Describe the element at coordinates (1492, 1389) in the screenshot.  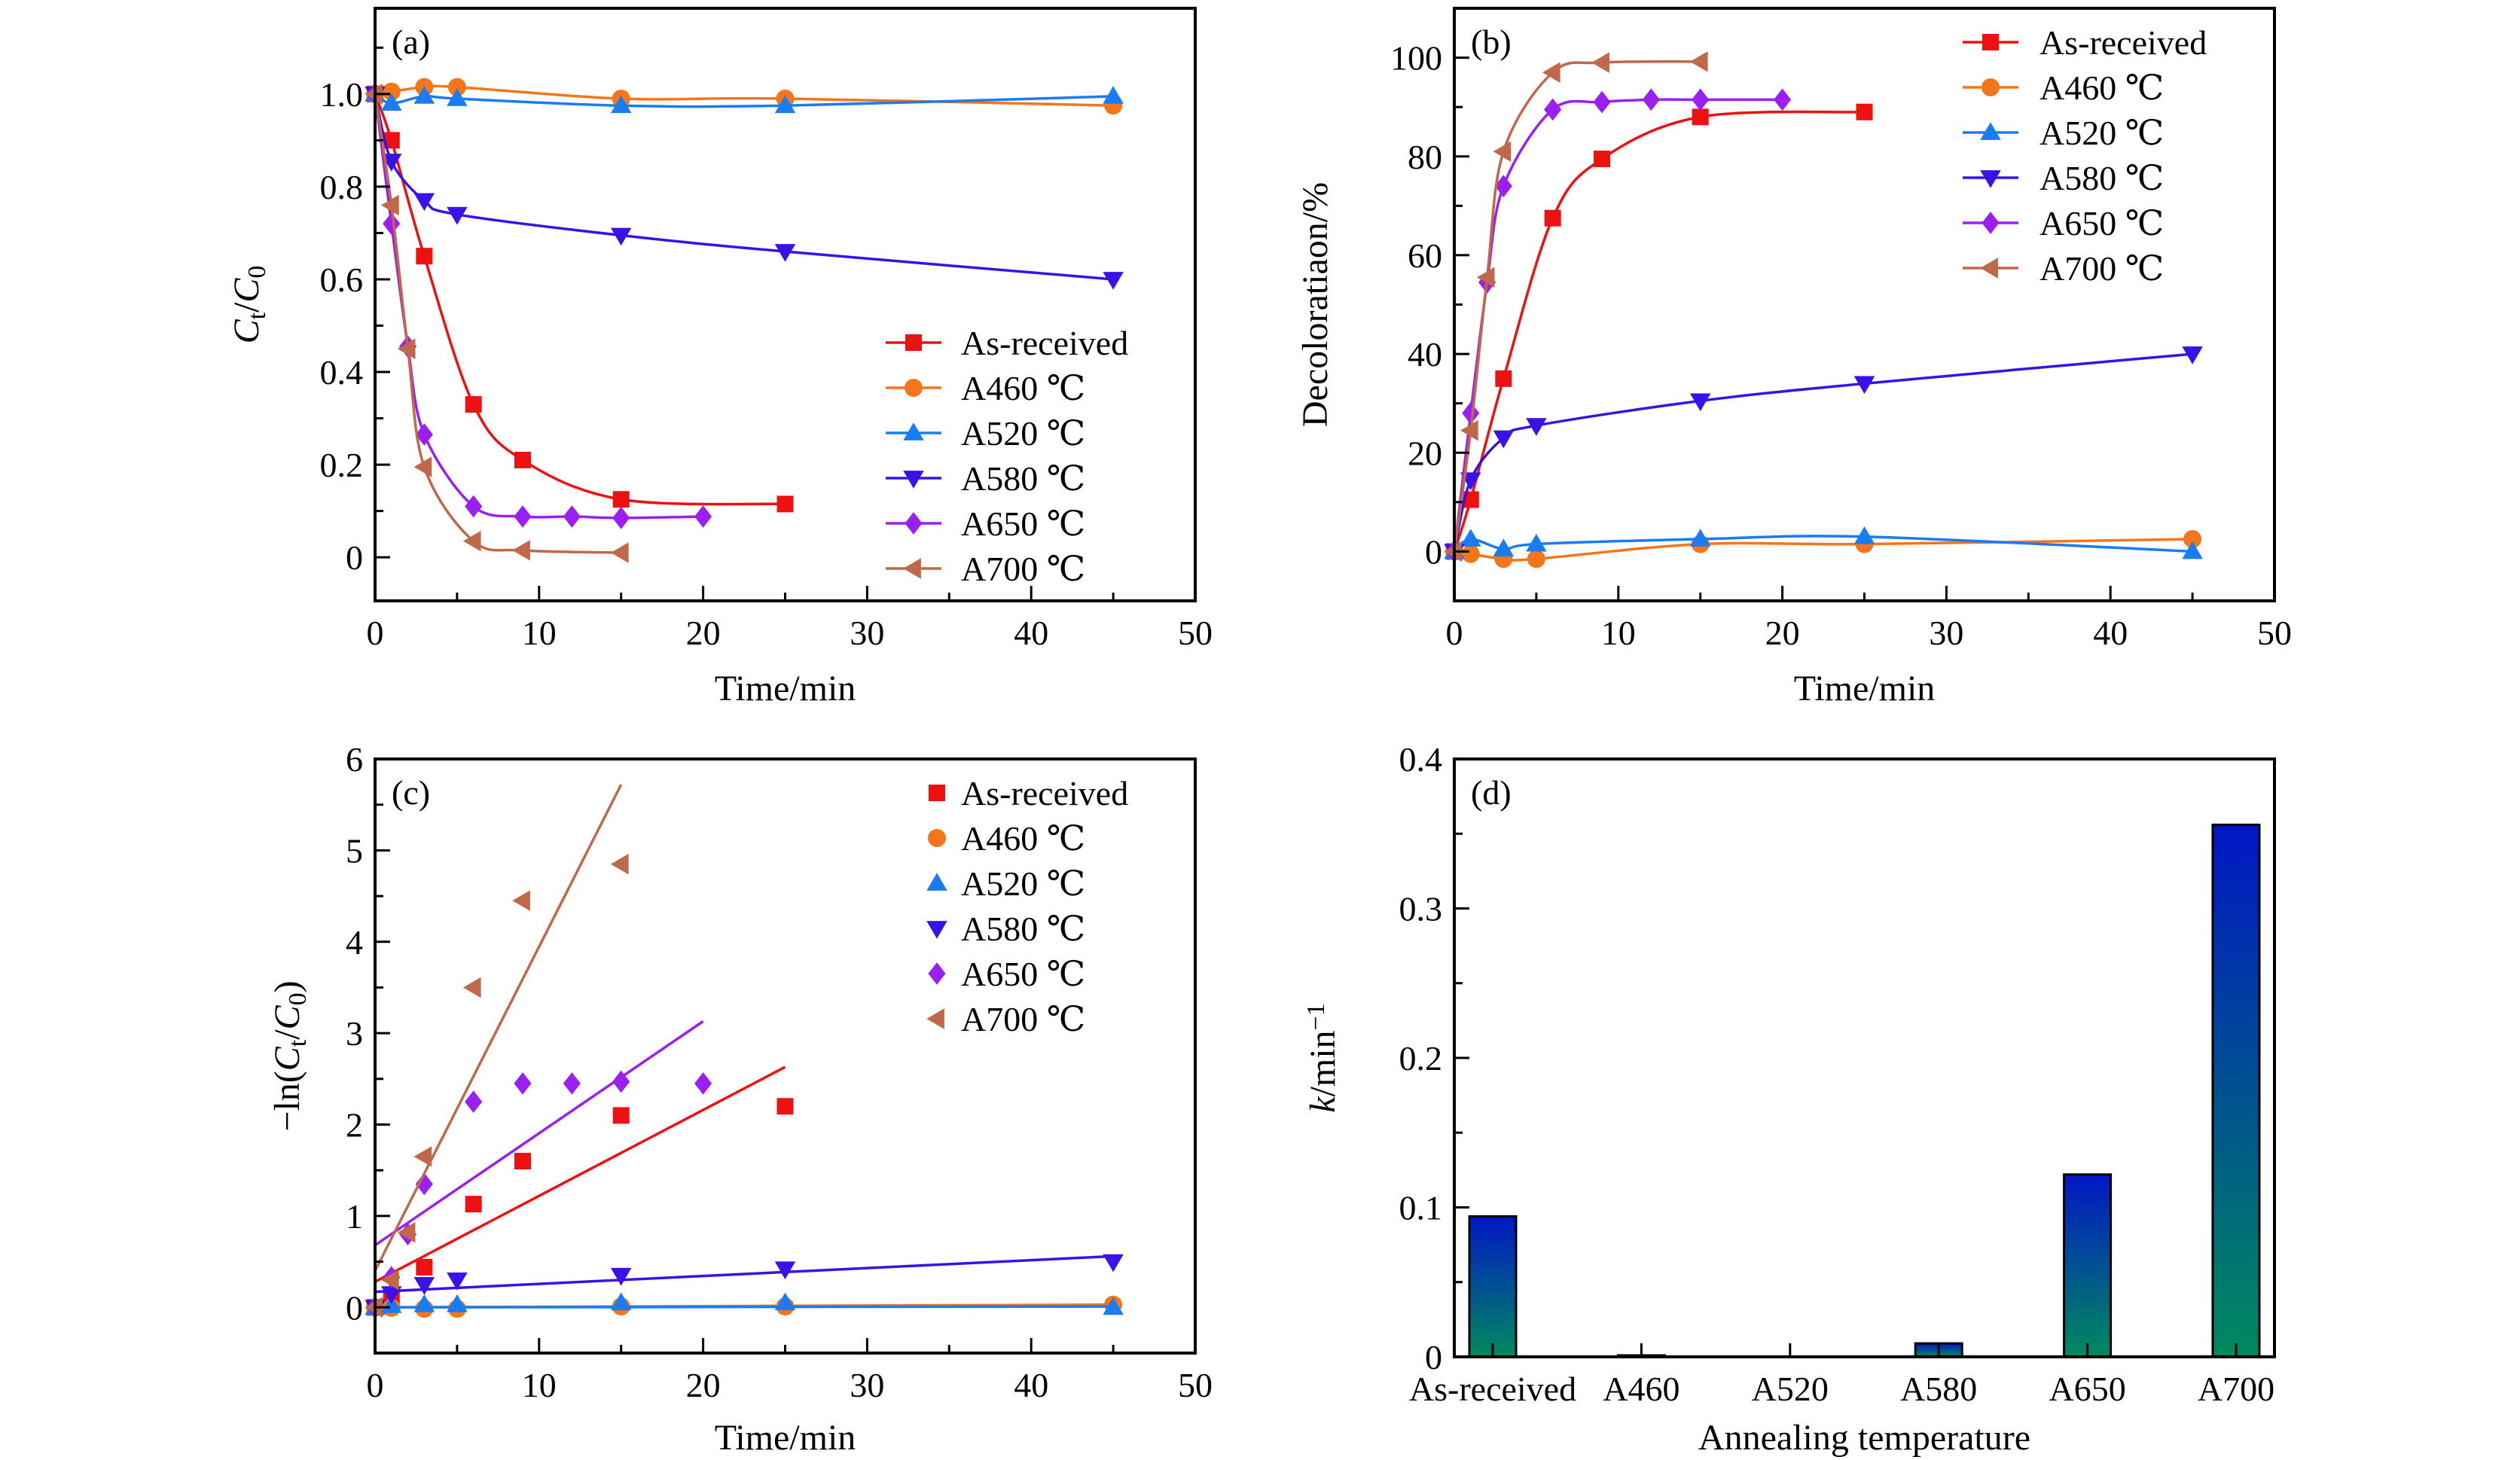
I see `x-tick-label: As-received` at that location.